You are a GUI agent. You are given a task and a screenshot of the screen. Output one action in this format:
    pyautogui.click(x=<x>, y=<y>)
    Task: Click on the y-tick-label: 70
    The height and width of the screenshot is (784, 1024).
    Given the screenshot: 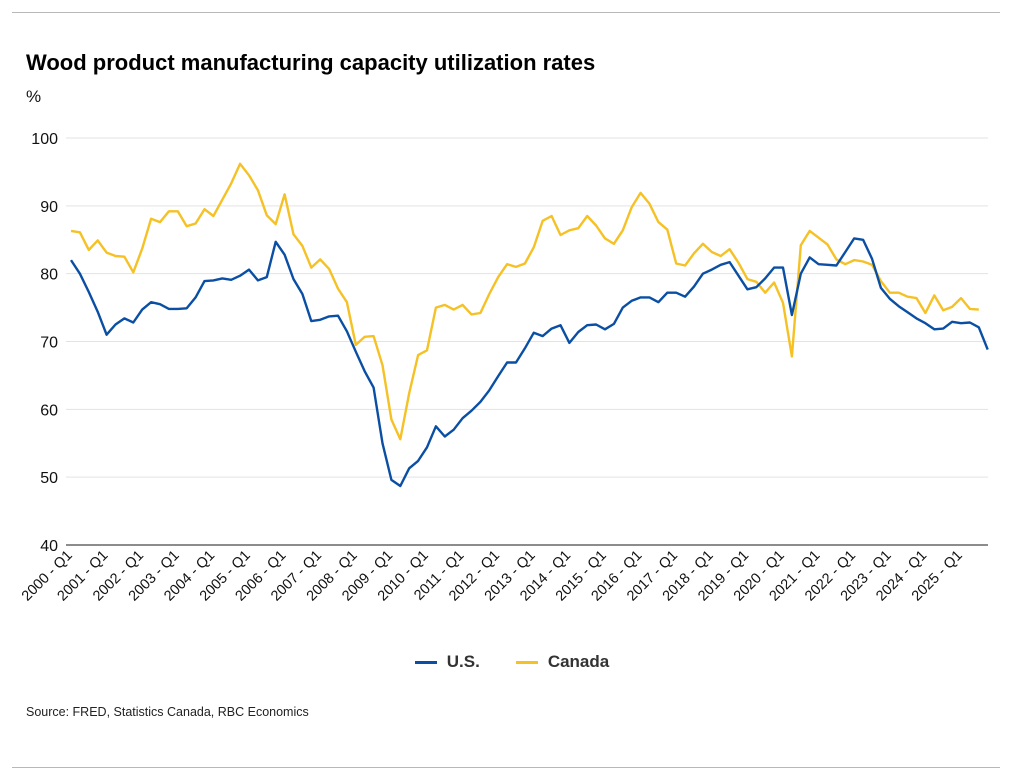 What is the action you would take?
    pyautogui.click(x=49, y=343)
    